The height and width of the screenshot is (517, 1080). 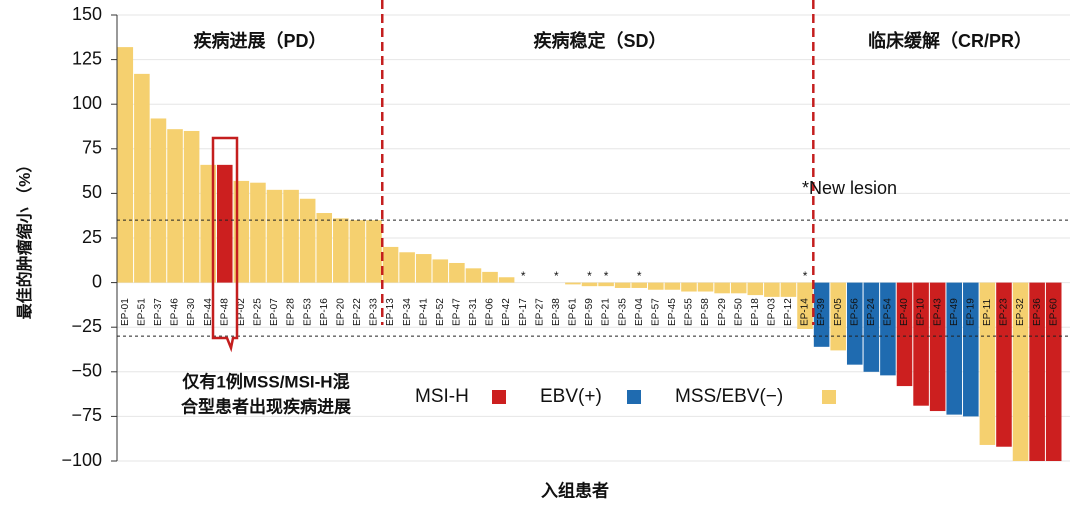 What do you see at coordinates (672, 312) in the screenshot?
I see `x-tick-label: EP-45` at bounding box center [672, 312].